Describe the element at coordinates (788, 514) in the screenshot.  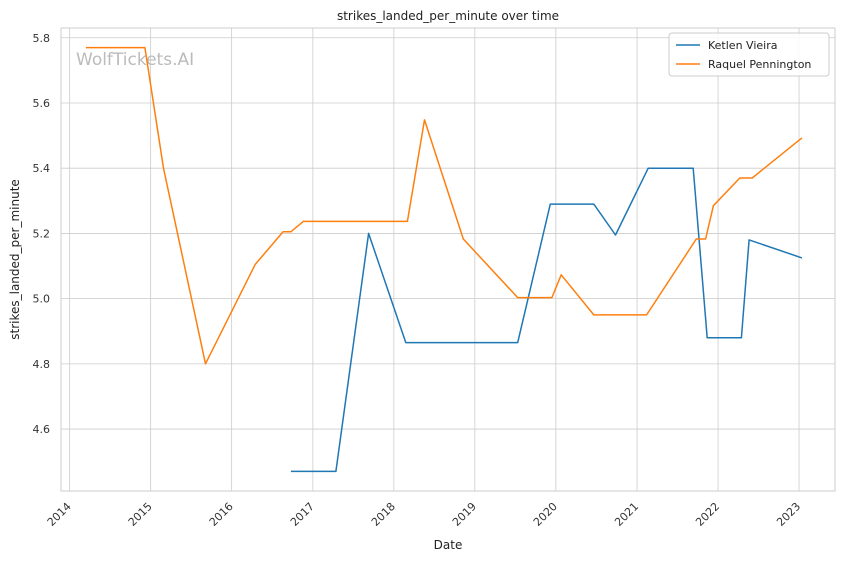
I see `x-tick-label: 2023` at that location.